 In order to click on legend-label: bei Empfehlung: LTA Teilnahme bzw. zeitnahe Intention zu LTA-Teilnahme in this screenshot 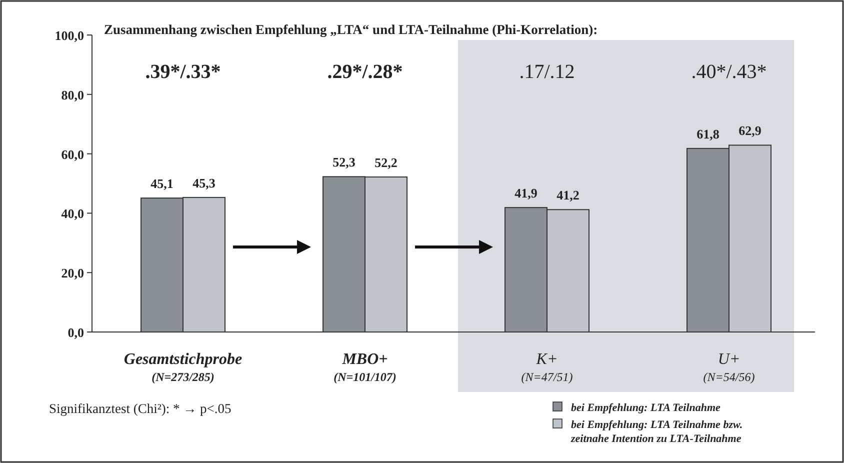, I will do `click(656, 432)`.